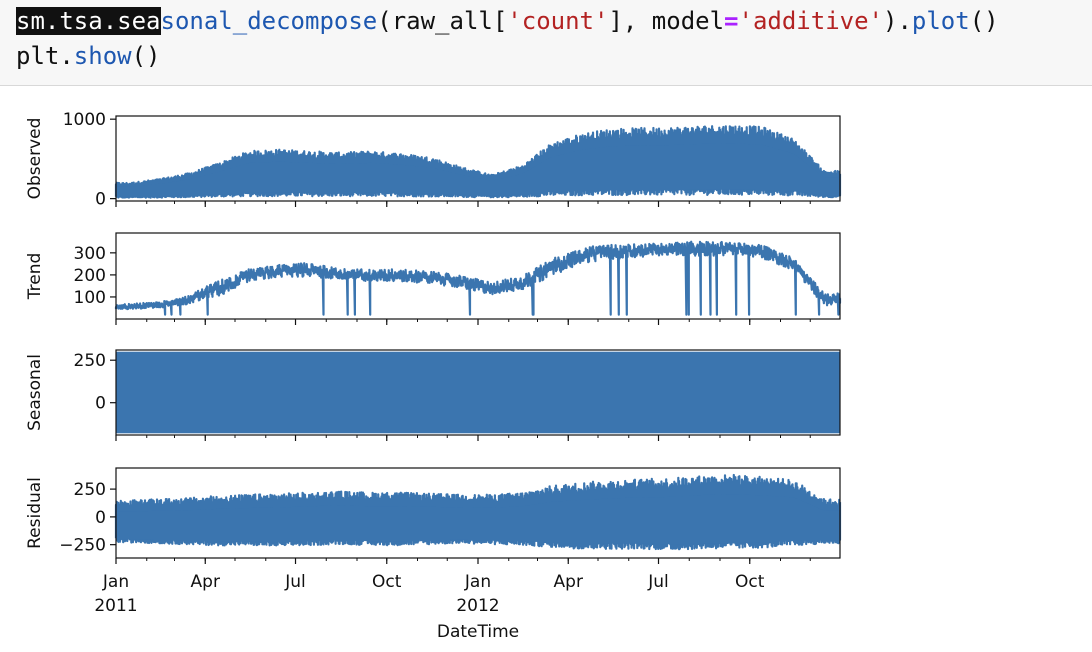 This screenshot has height=652, width=1092. I want to click on residual-series-fill, so click(478, 519).